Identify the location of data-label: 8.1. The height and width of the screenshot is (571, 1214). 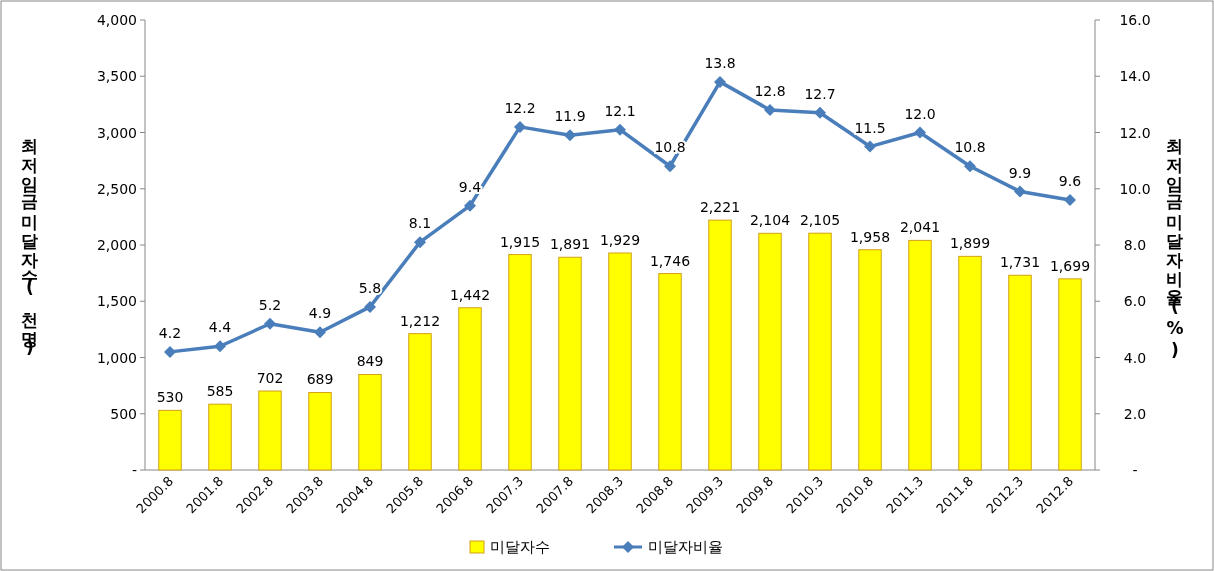
(420, 223).